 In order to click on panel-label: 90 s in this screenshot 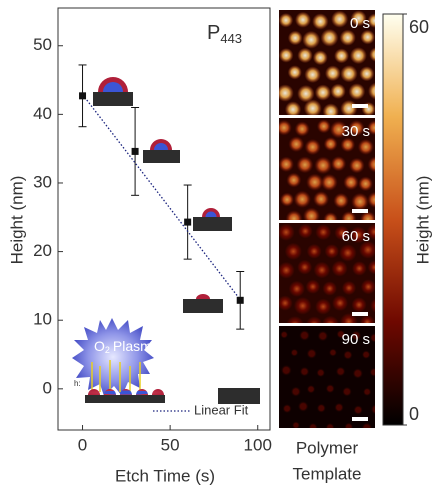, I will do `click(356, 339)`.